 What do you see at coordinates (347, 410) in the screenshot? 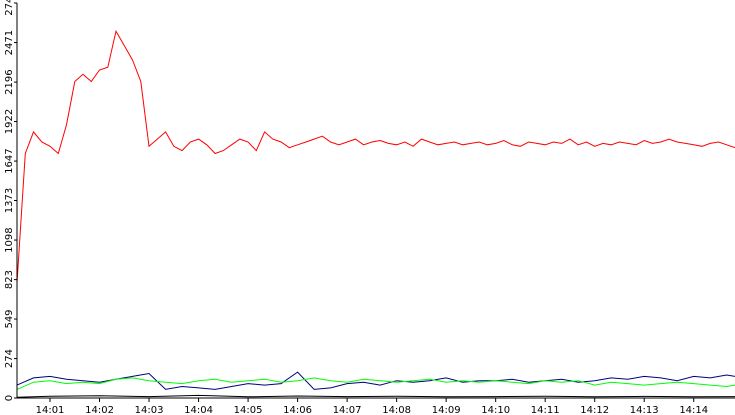
I see `x-tick-label: 14:07` at bounding box center [347, 410].